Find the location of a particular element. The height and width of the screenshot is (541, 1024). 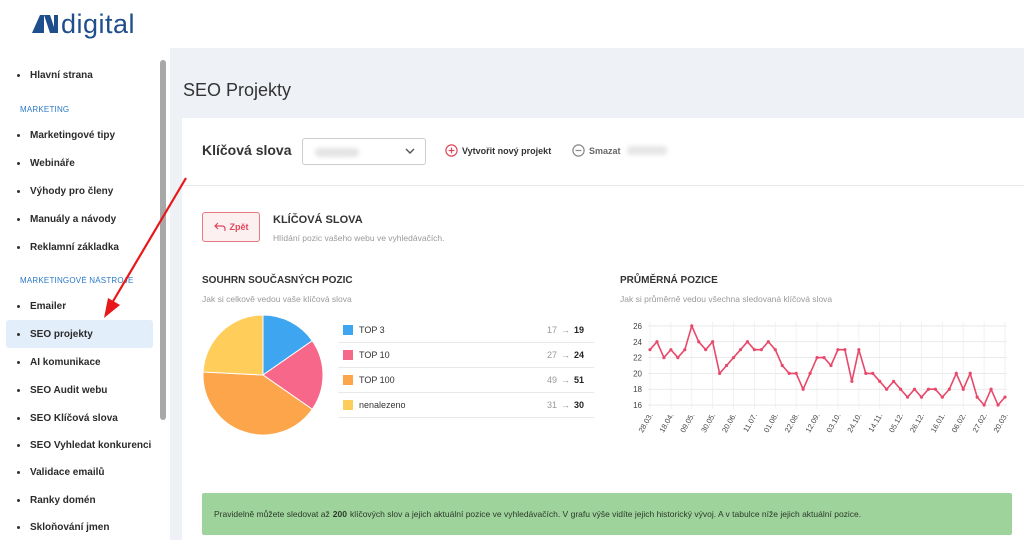

legend-row-top100: TOP 100 49 → 51 is located at coordinates (466, 380).